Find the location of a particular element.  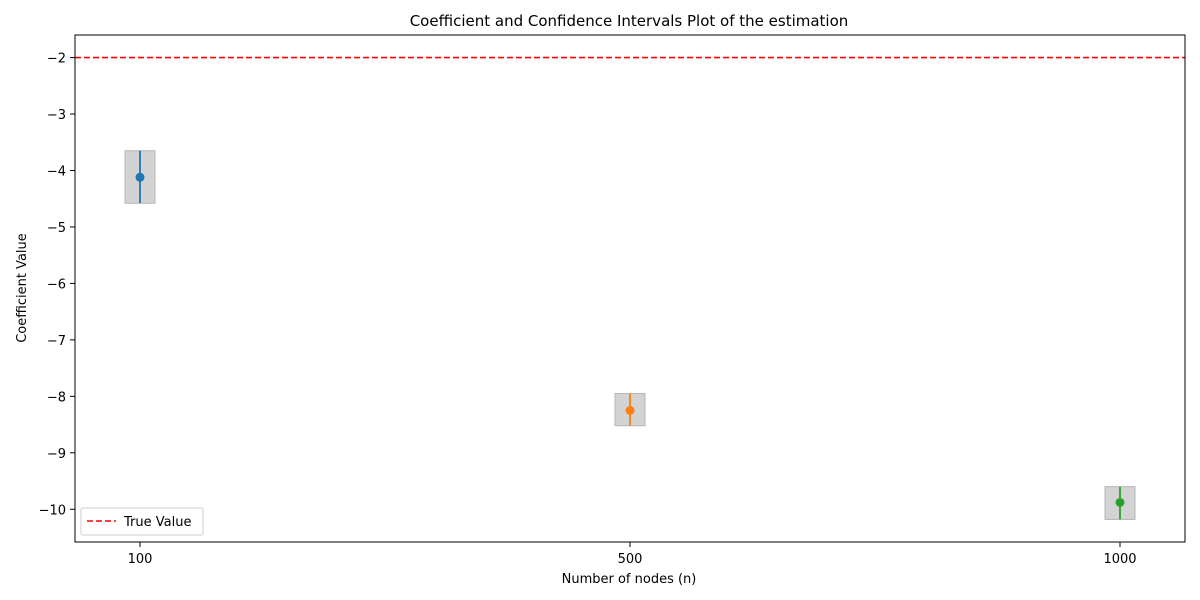

y-tick-label: −6 is located at coordinates (56, 284).